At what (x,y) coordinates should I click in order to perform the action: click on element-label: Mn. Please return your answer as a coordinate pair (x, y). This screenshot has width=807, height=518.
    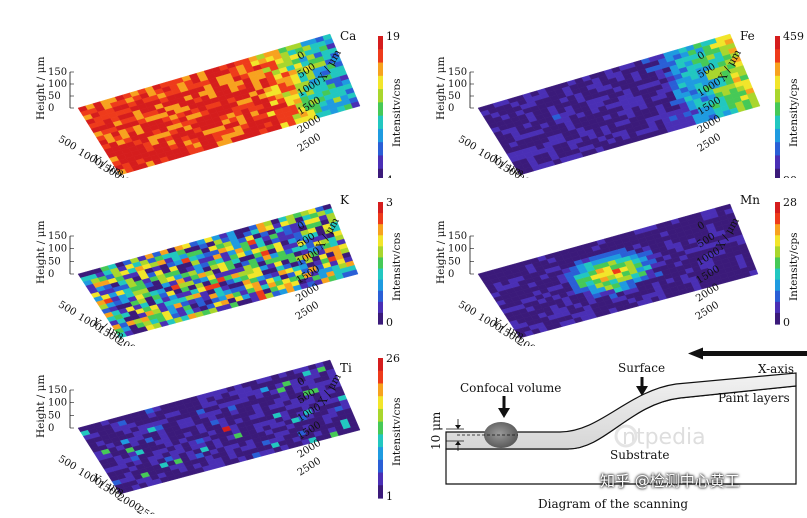
    Looking at the image, I should click on (750, 200).